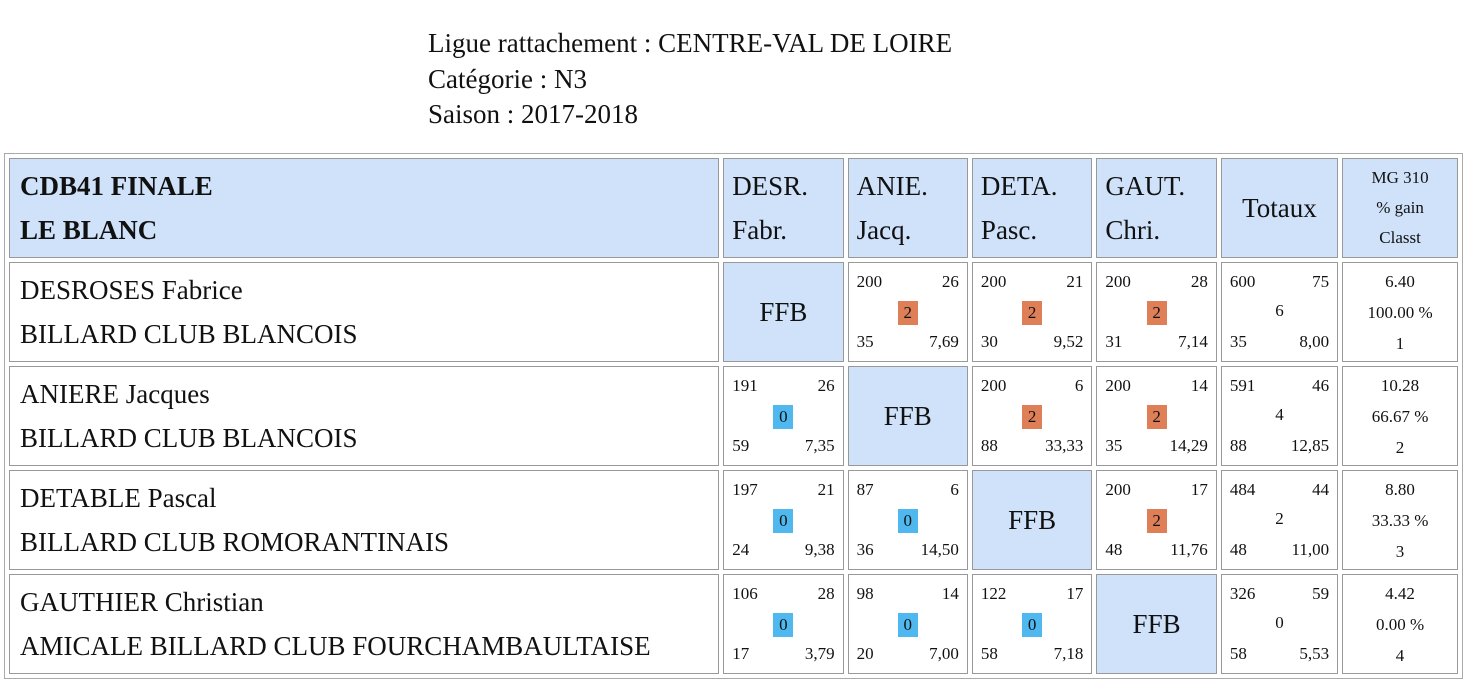  I want to click on general-average: 4.42, so click(1400, 593).